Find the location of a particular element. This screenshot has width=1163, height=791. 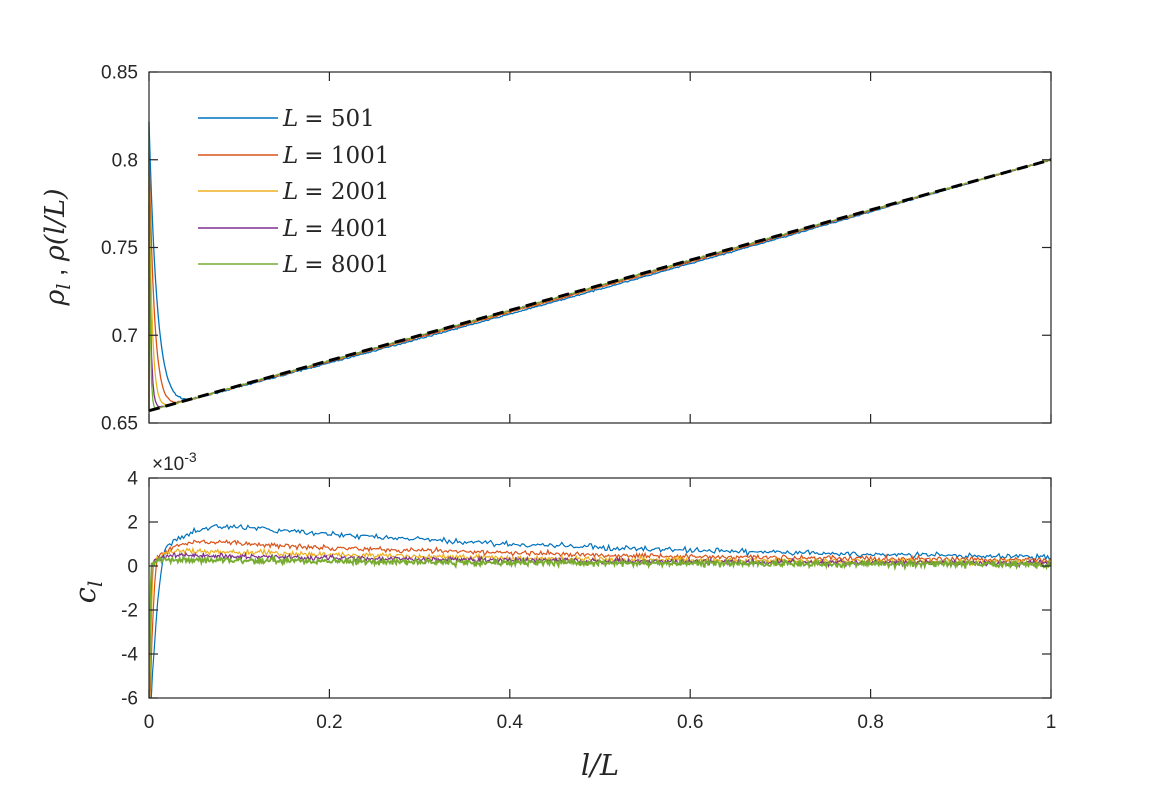

top-ylabel-rho: ρ is located at coordinates (55, 298).